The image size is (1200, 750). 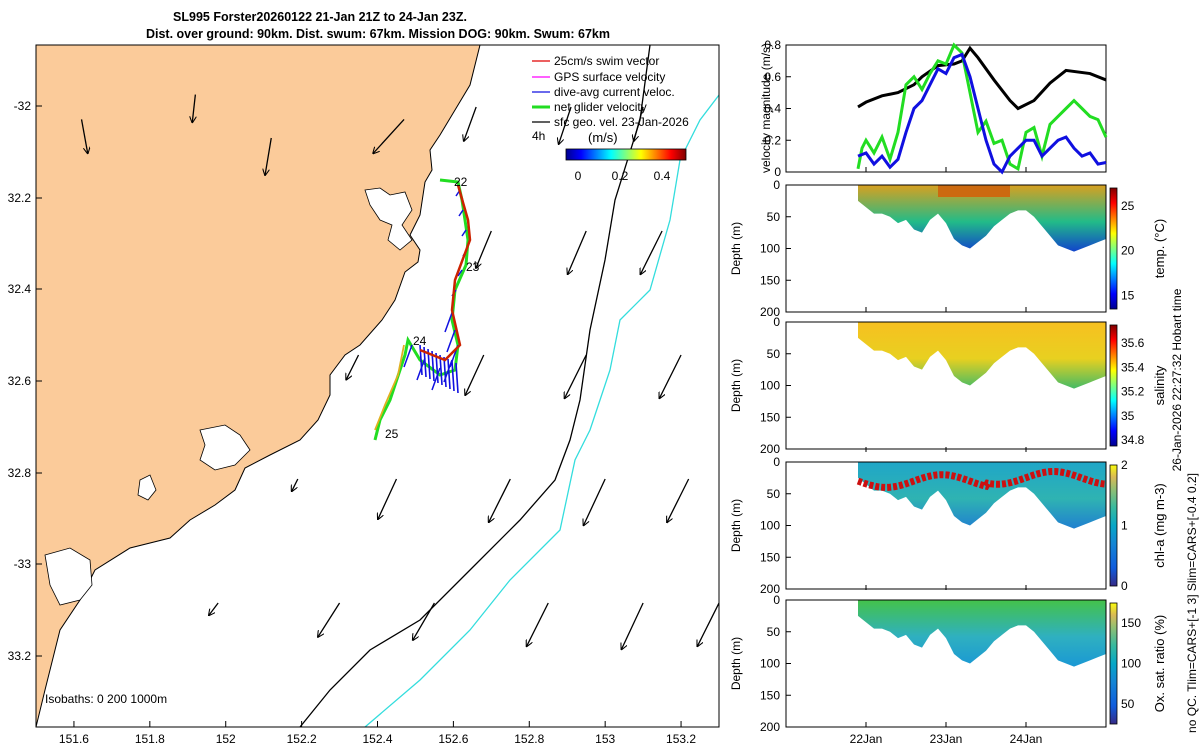 What do you see at coordinates (1133, 343) in the screenshot?
I see `colorbar-tick: 35.6` at bounding box center [1133, 343].